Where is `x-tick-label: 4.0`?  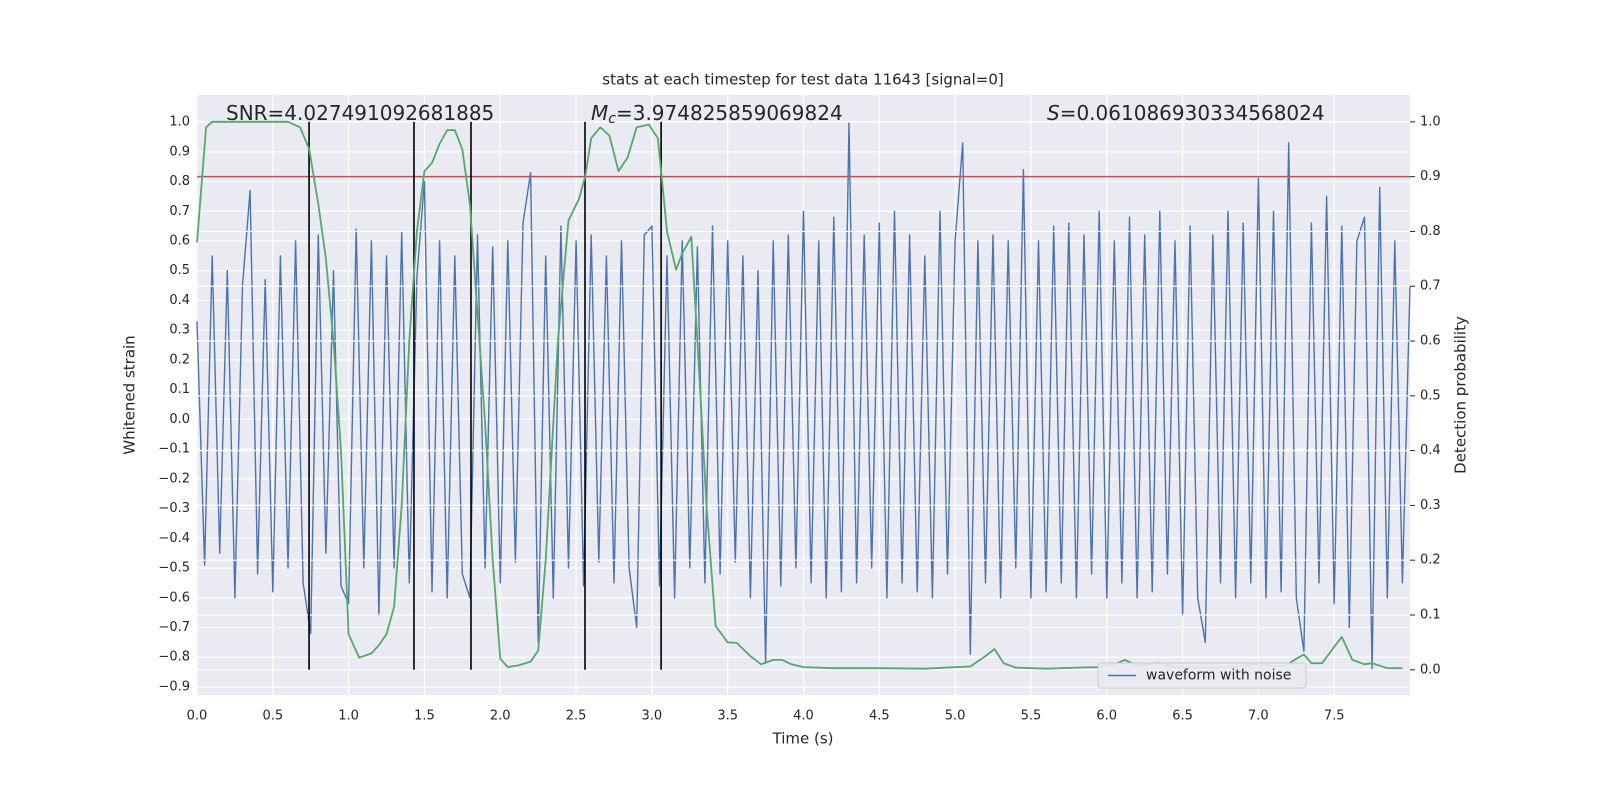
x-tick-label: 4.0 is located at coordinates (803, 716).